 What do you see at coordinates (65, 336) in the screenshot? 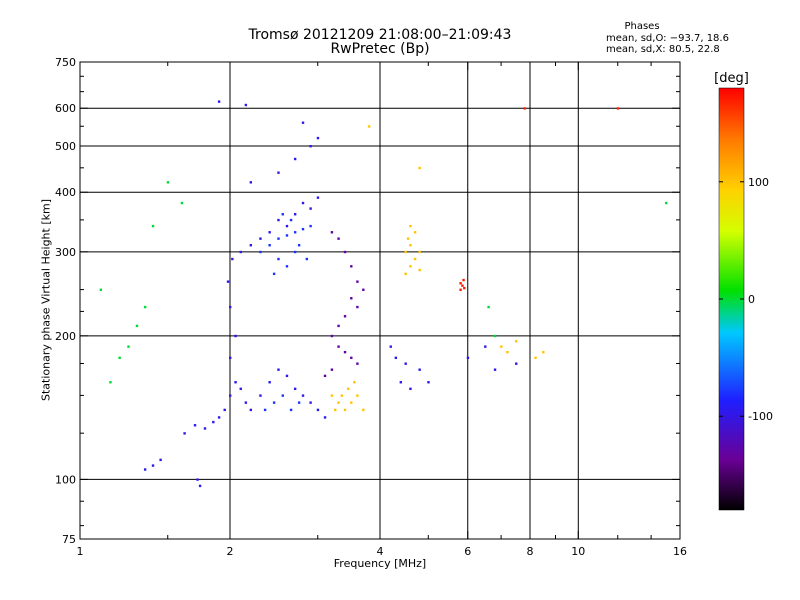
I see `y-tick-label: 200` at bounding box center [65, 336].